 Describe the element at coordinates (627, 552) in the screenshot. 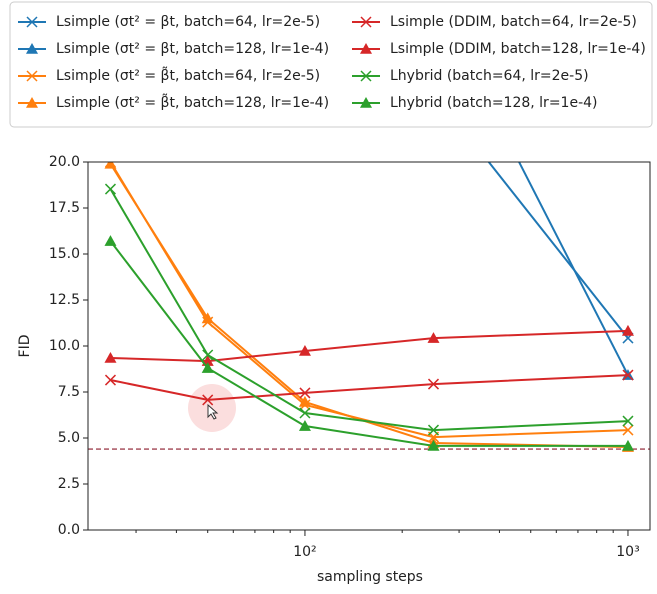

I see `x-tick-label: 10³` at that location.